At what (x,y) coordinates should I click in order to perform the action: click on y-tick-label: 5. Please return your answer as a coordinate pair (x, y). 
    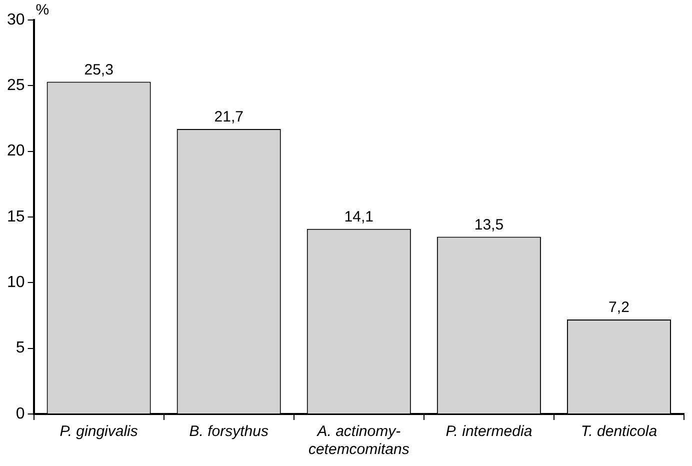
    Looking at the image, I should click on (20, 348).